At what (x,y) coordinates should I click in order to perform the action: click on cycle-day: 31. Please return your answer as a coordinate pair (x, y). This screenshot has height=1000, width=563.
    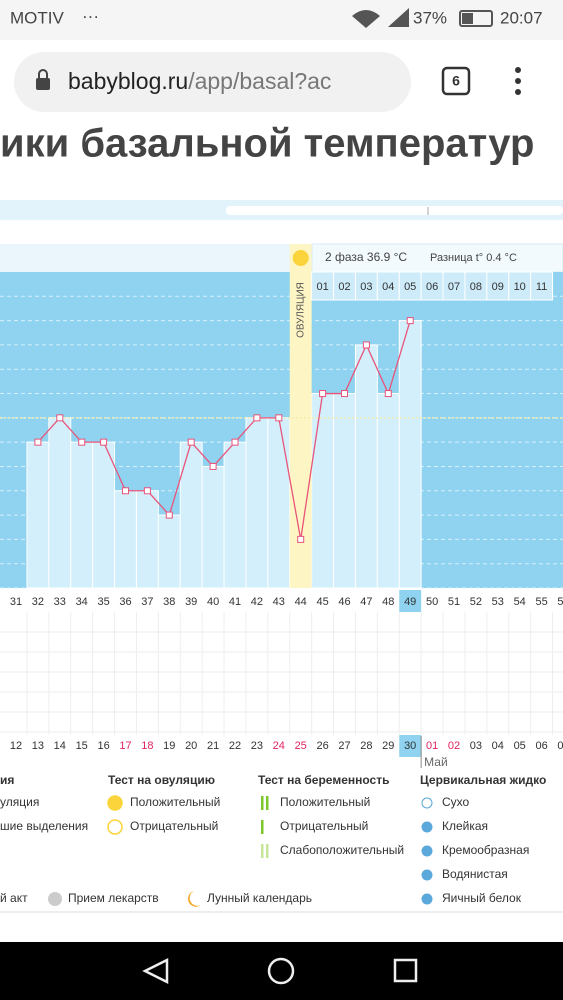
    Looking at the image, I should click on (16, 602).